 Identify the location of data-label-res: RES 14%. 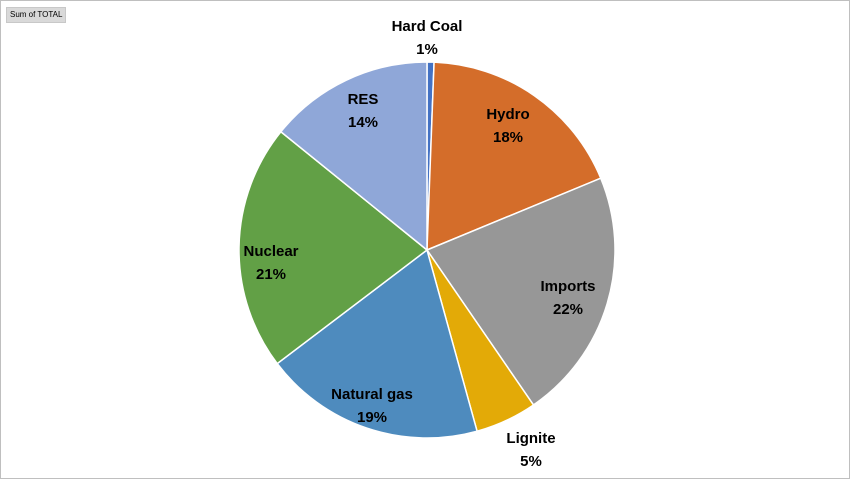
(363, 111).